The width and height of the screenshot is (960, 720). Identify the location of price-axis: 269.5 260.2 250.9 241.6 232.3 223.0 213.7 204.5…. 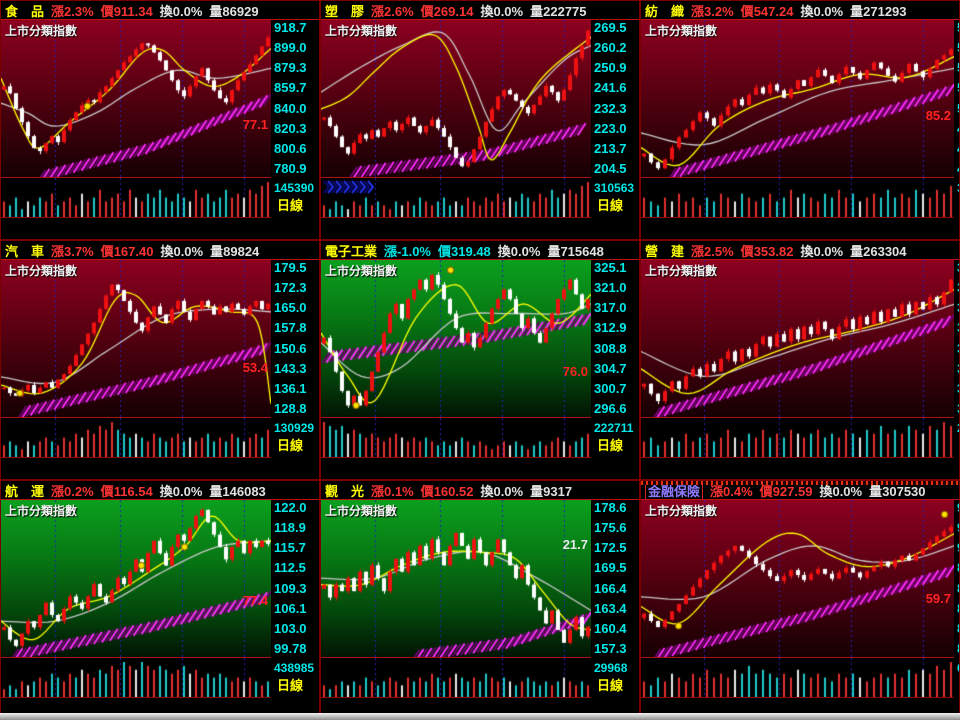
(615, 119).